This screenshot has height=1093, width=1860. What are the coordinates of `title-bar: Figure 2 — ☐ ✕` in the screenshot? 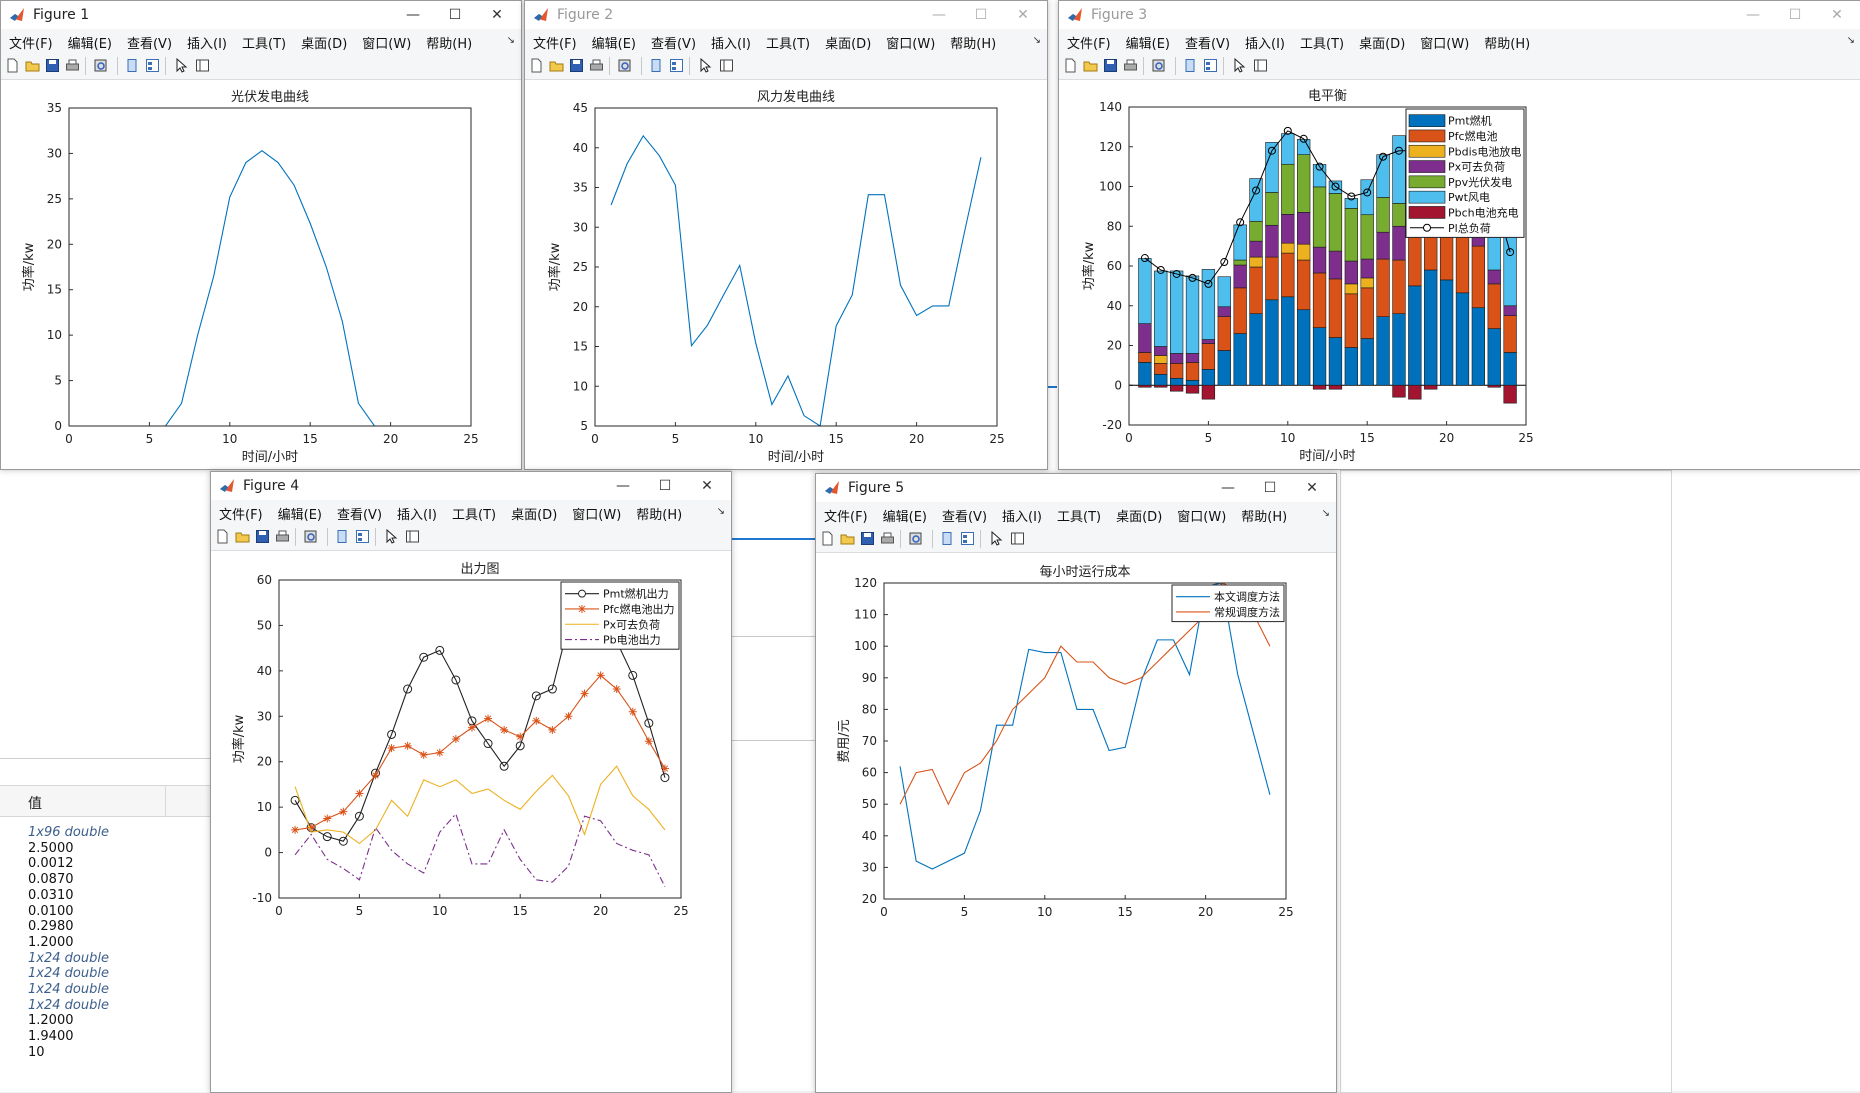 It's located at (786, 15).